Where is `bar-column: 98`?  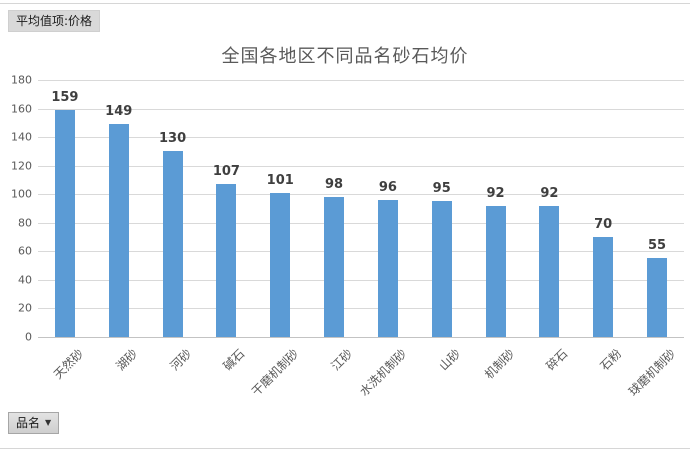 bar-column: 98 is located at coordinates (334, 208).